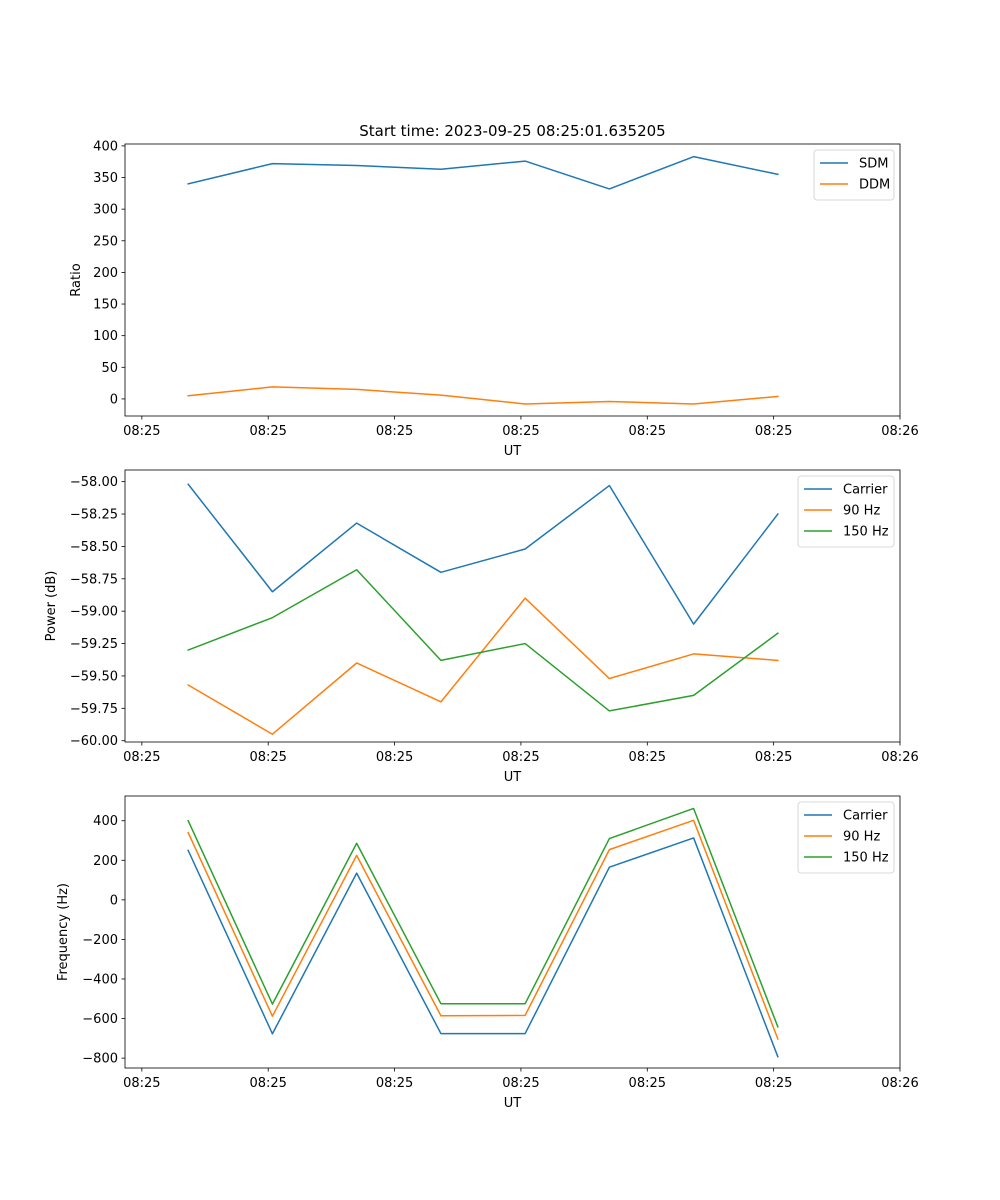 This screenshot has height=1200, width=1000. What do you see at coordinates (873, 164) in the screenshot?
I see `legend-label: SDM` at bounding box center [873, 164].